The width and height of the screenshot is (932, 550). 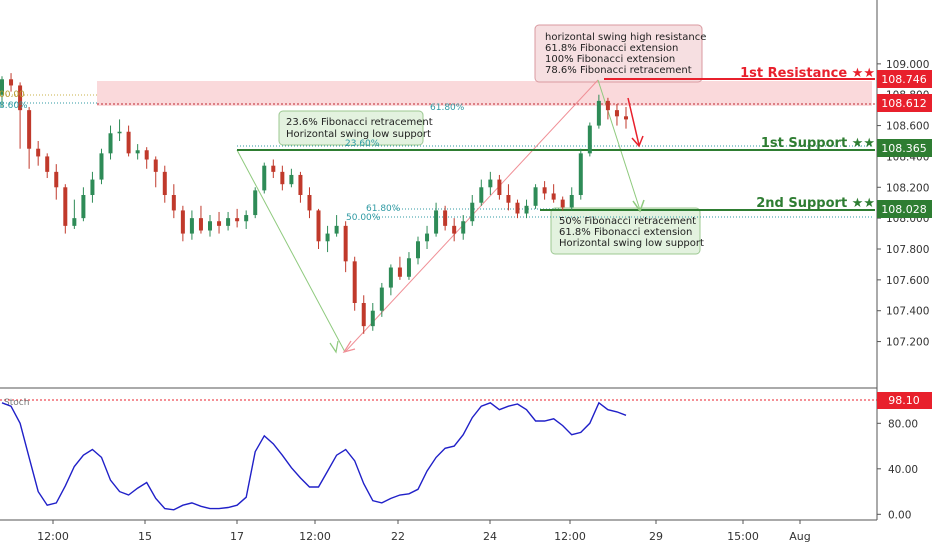 What do you see at coordinates (618, 70) in the screenshot?
I see `resistance-annotation-line: 78.6% Fibonacci retracement` at bounding box center [618, 70].